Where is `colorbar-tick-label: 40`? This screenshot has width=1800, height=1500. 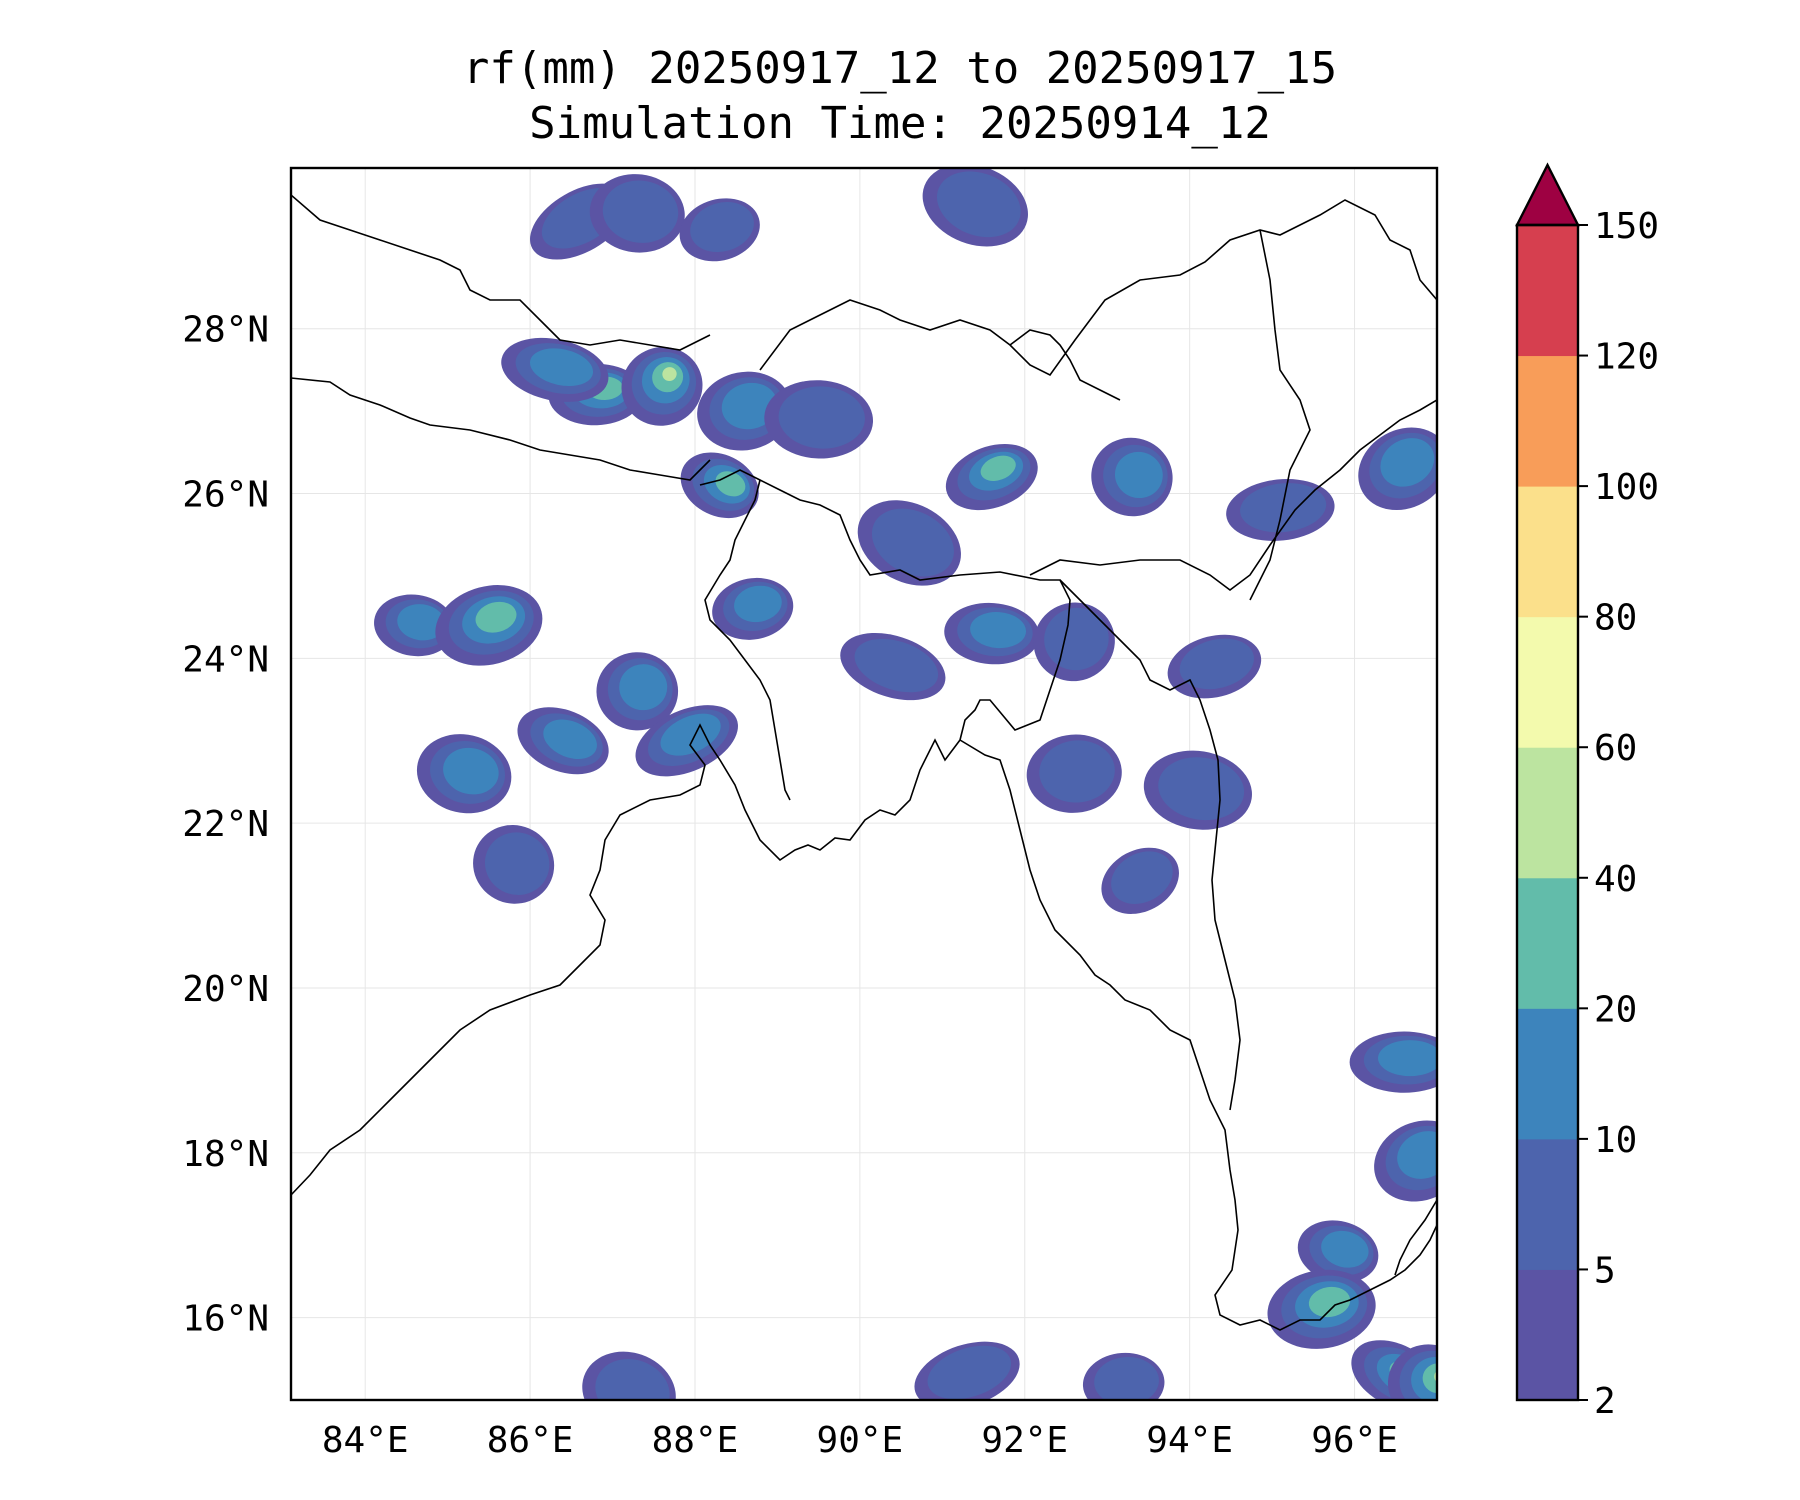 colorbar-tick-label: 40 is located at coordinates (1615, 879).